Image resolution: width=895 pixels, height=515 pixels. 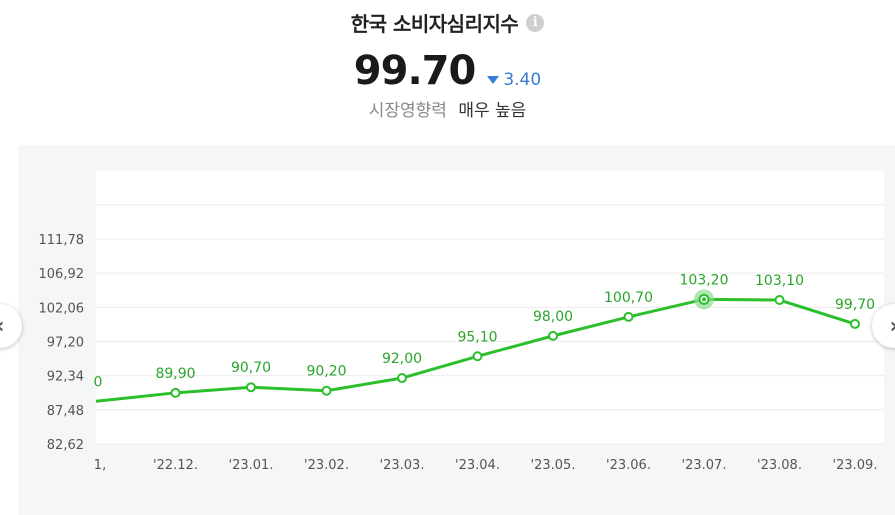 What do you see at coordinates (65, 343) in the screenshot?
I see `y-tick-label: 97,20` at bounding box center [65, 343].